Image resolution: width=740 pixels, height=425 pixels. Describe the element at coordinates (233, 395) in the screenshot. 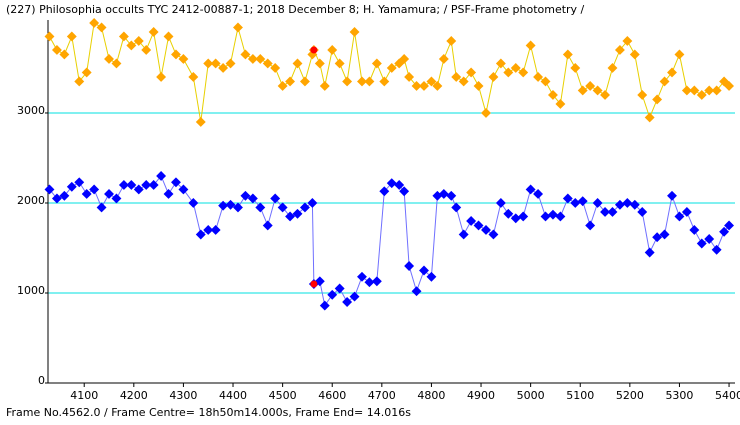

I see `x-tick-label: 4400` at that location.